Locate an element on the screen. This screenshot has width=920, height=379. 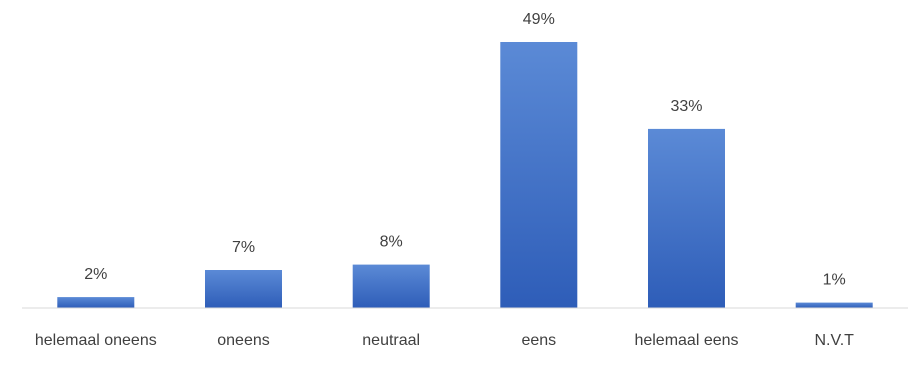
category-label-oneens: oneens is located at coordinates (243, 340).